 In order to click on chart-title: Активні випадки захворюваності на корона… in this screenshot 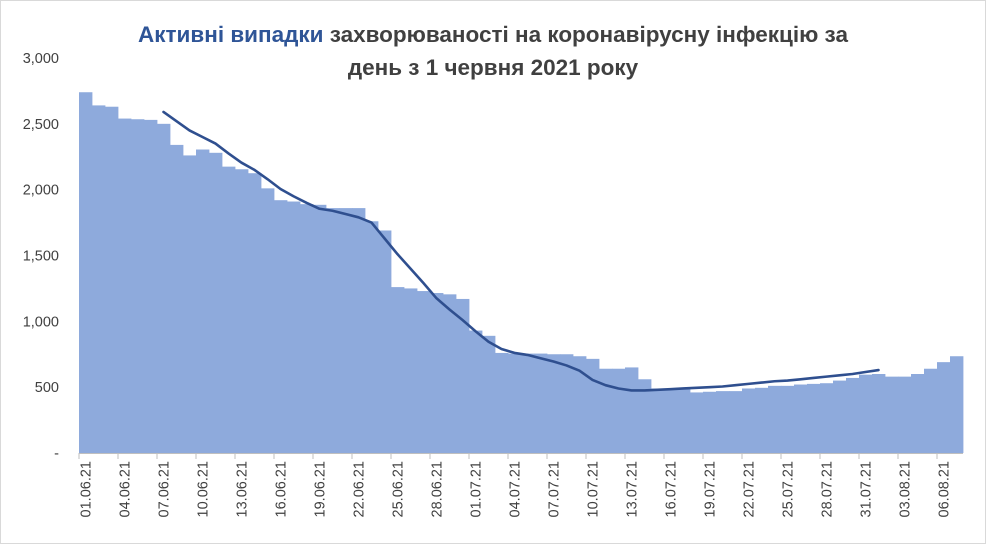, I will do `click(493, 51)`.